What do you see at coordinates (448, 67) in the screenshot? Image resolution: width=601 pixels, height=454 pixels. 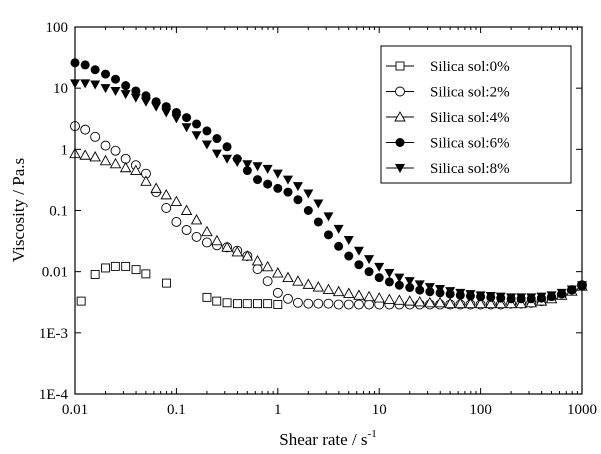 I see `legend-item-1: Silica sol:0%` at bounding box center [448, 67].